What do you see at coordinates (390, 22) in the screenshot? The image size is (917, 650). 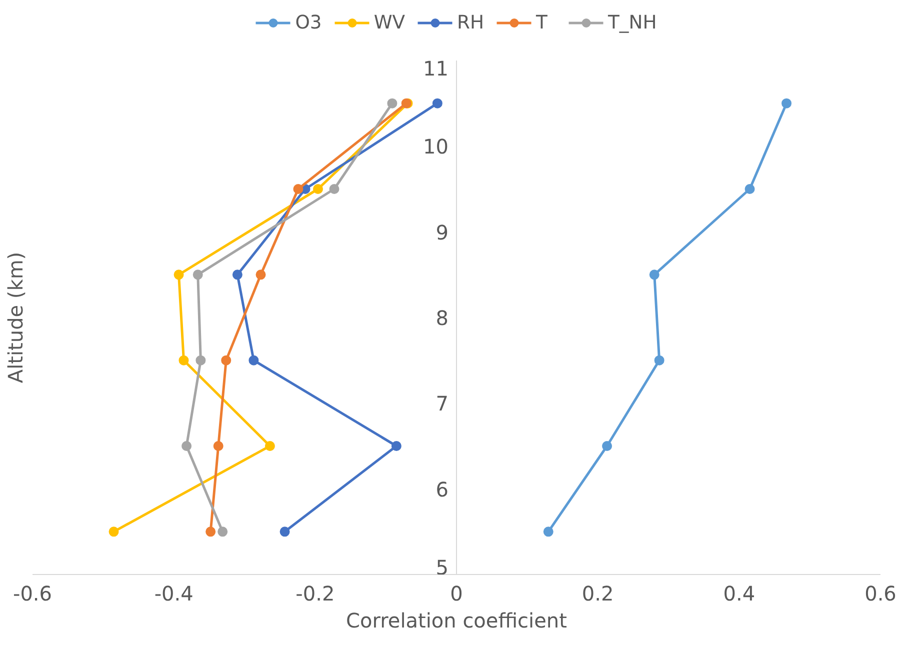 I see `legend-label: WV` at bounding box center [390, 22].